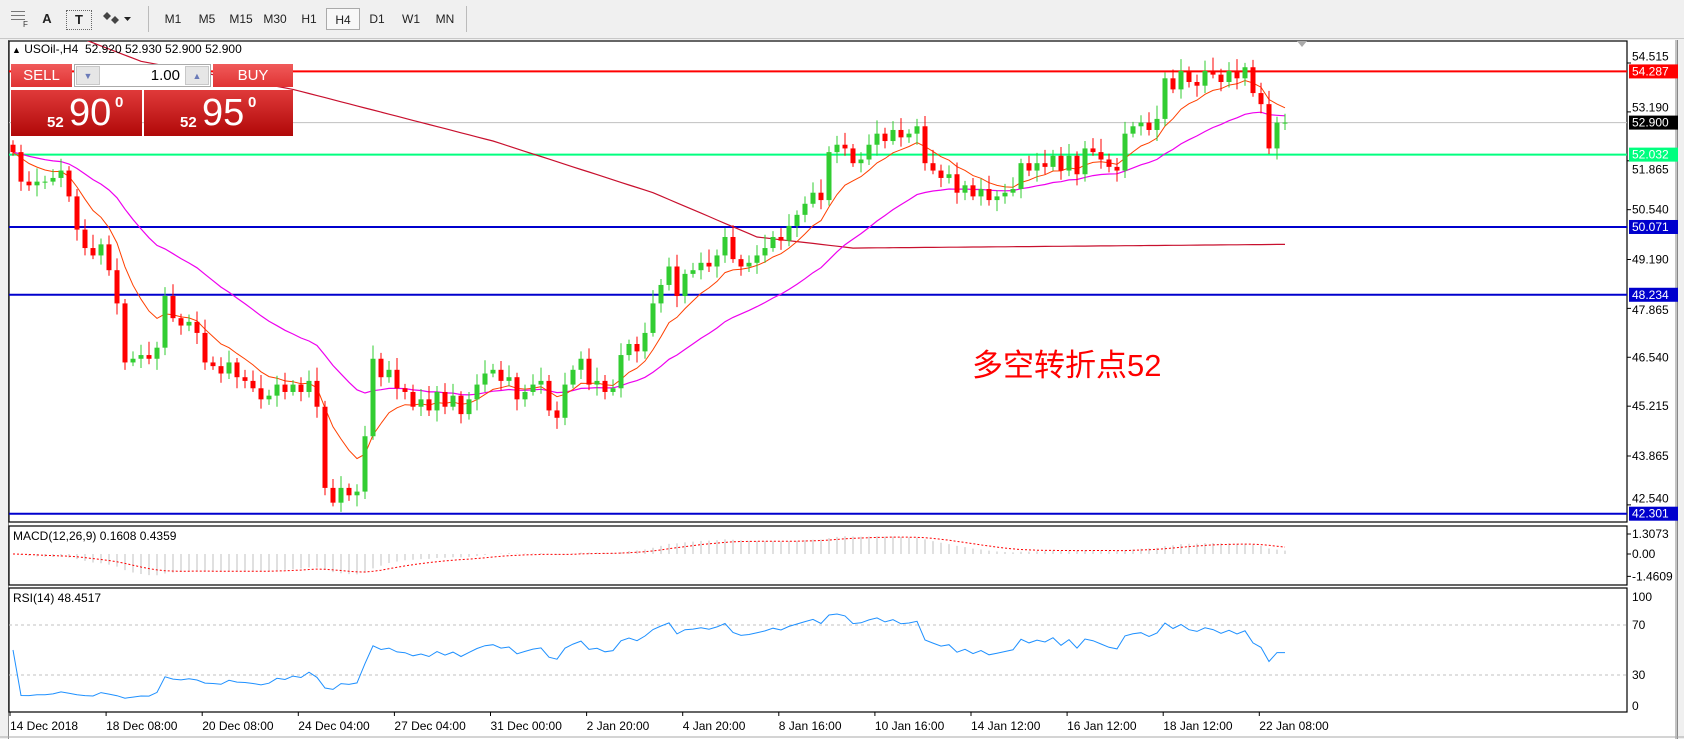 Image resolution: width=1684 pixels, height=739 pixels. I want to click on time-tick-label: 22 Jan 08:00, so click(1294, 726).